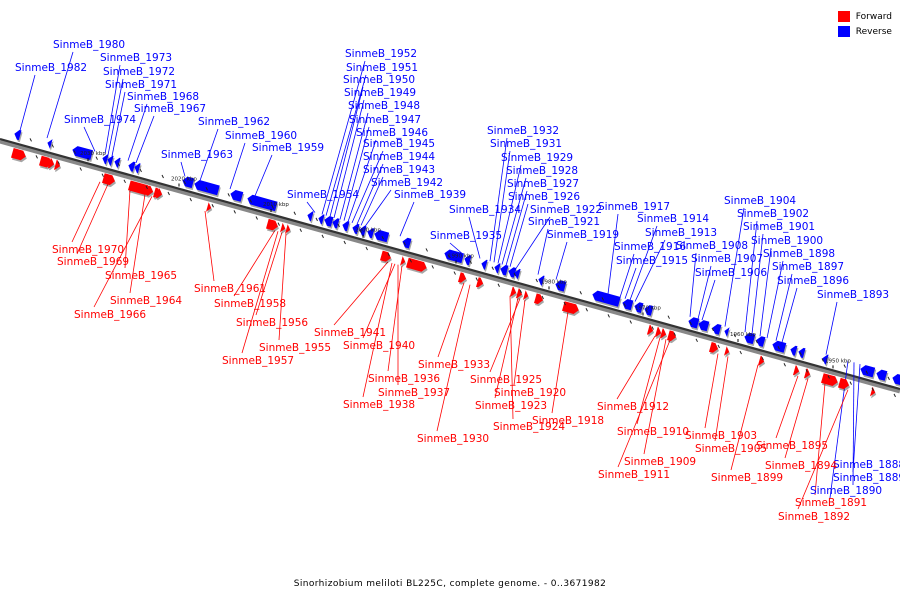 The height and width of the screenshot is (600, 900). I want to click on gene-label-sinmeb-1927: SinmeB_1927, so click(543, 184).